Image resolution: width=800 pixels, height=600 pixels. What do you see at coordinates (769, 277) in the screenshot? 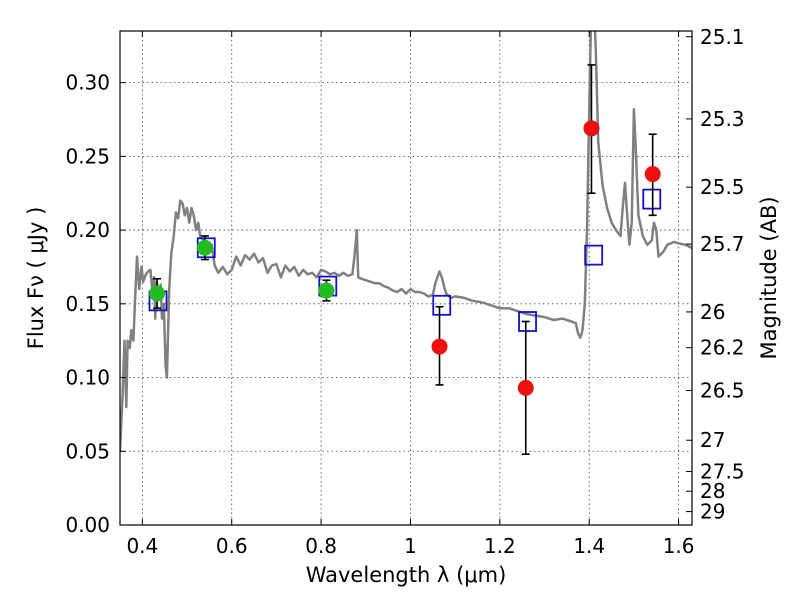
I see `y2-axis-label: Magnitude (AB)` at bounding box center [769, 277].